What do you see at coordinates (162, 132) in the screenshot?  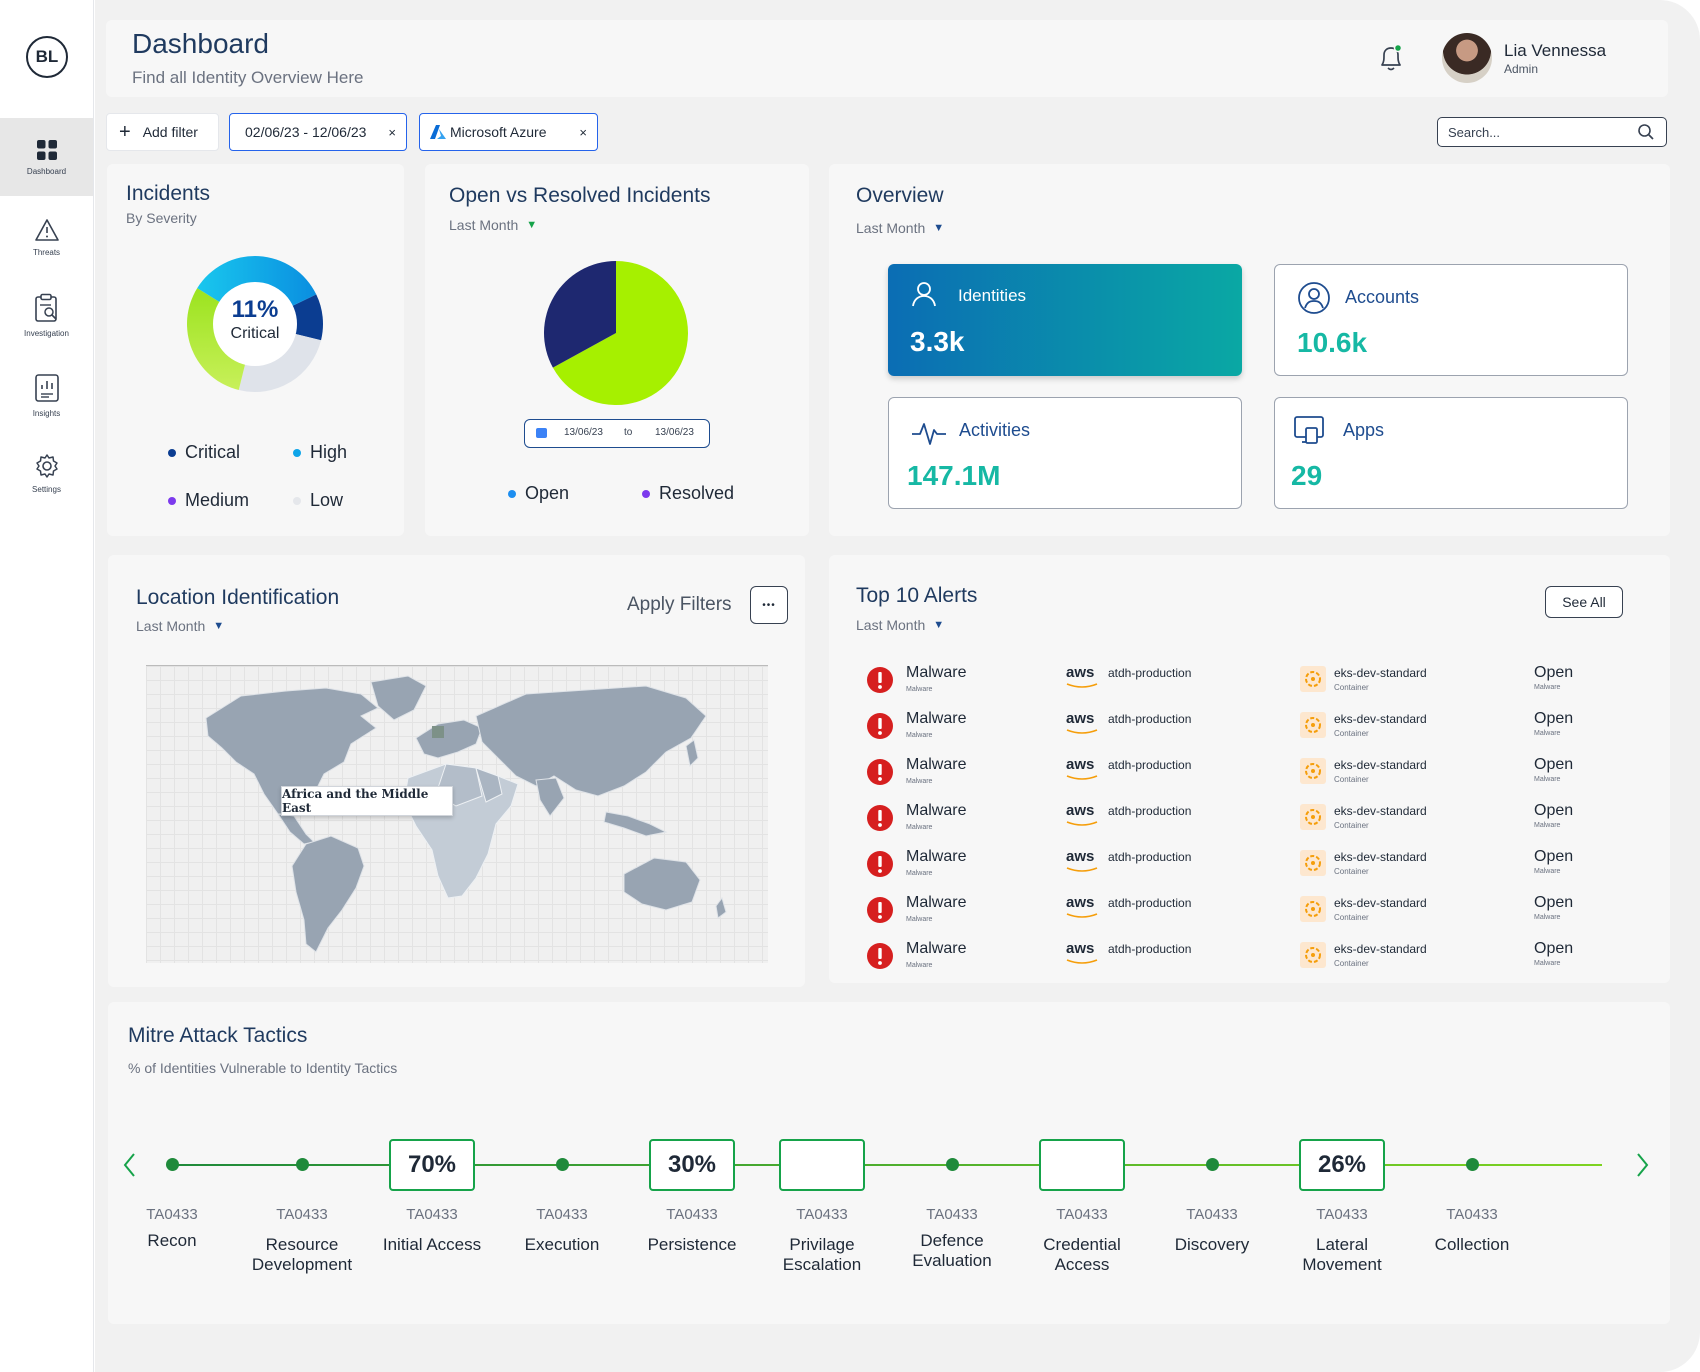 I see `add-filter-button: + Add filter` at bounding box center [162, 132].